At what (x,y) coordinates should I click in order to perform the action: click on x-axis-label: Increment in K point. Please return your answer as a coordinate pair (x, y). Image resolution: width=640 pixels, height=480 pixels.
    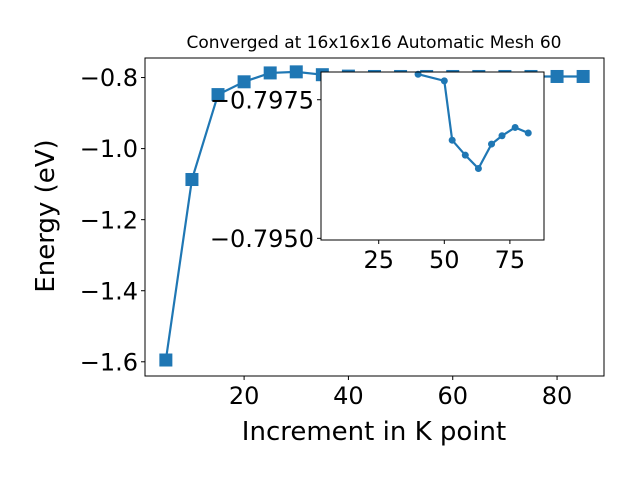
    Looking at the image, I should click on (374, 432).